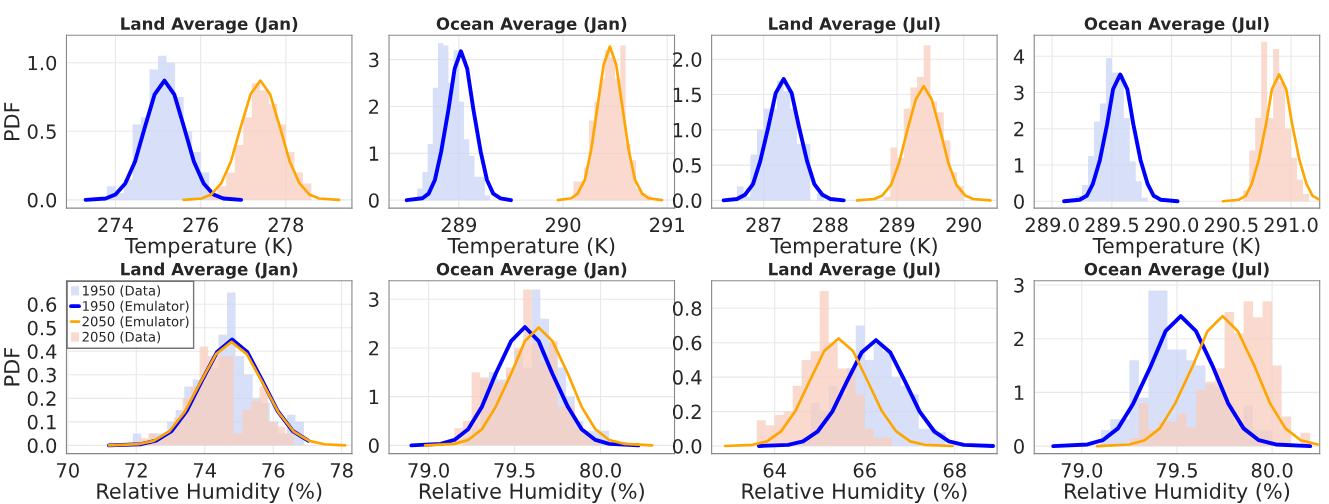 This screenshot has width=1329, height=504. What do you see at coordinates (830, 225) in the screenshot?
I see `x-tick-label: 288` at bounding box center [830, 225].